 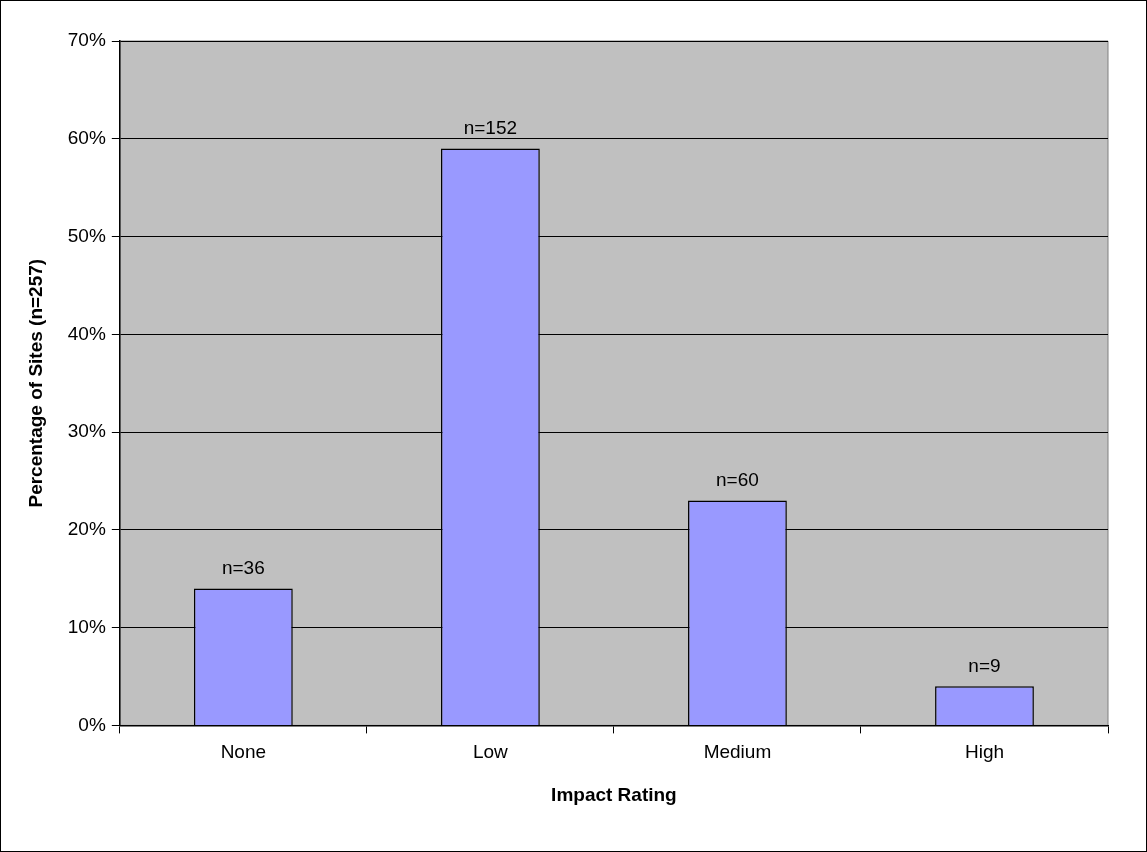 What do you see at coordinates (86, 138) in the screenshot?
I see `y-tick-label: 60%` at bounding box center [86, 138].